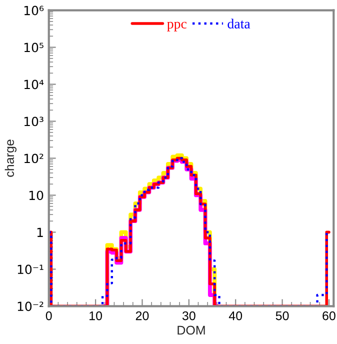 This screenshot has height=344, width=337. What do you see at coordinates (142, 315) in the screenshot?
I see `x-tick-label: 20` at bounding box center [142, 315].